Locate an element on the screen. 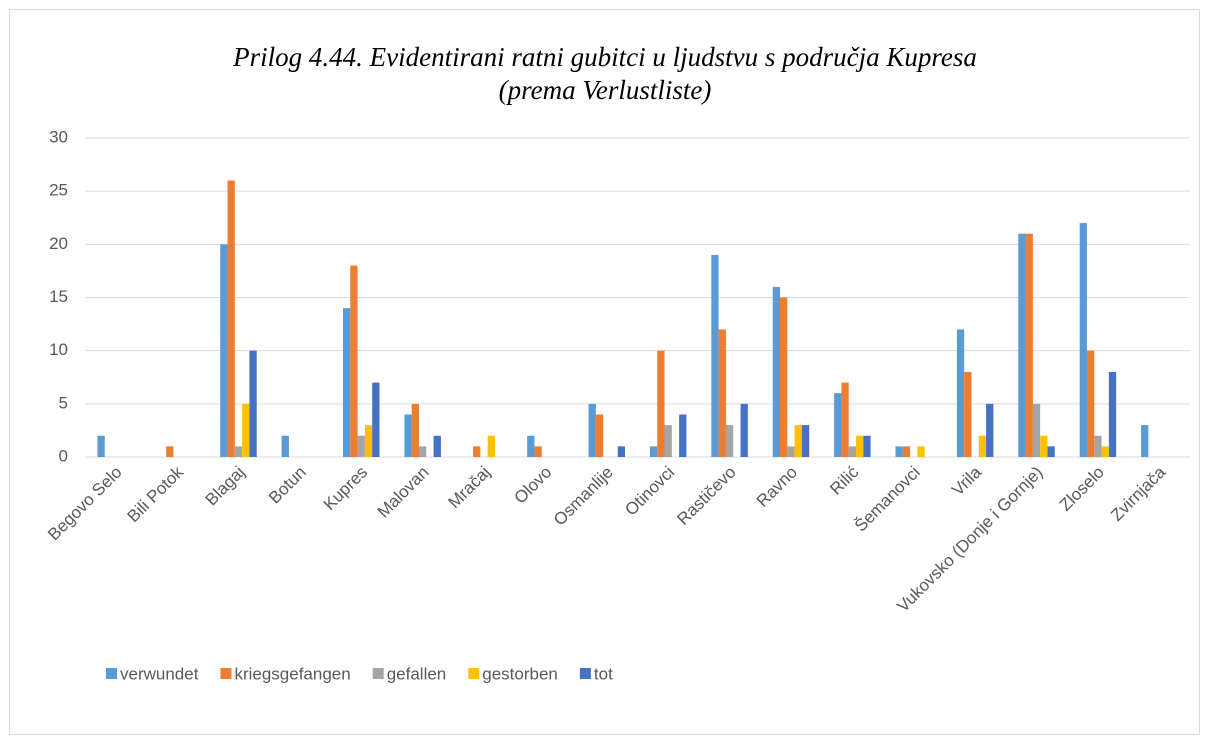 This screenshot has width=1209, height=744. y-tick-label: 15 is located at coordinates (58, 296).